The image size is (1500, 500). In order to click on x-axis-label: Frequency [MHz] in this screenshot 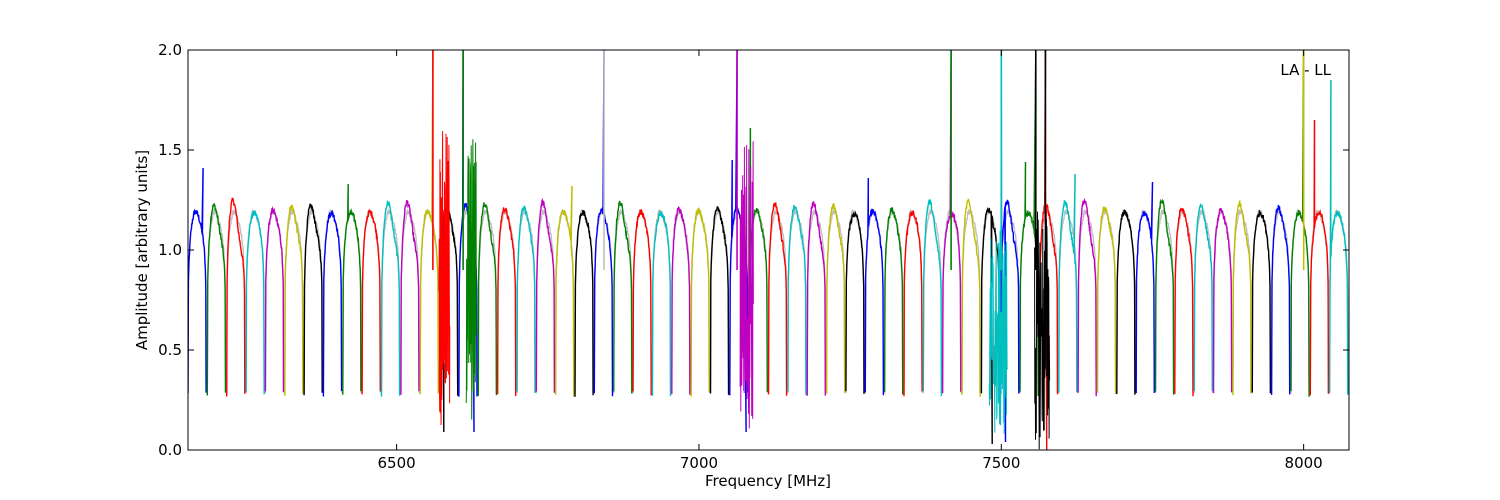, I will do `click(768, 481)`.